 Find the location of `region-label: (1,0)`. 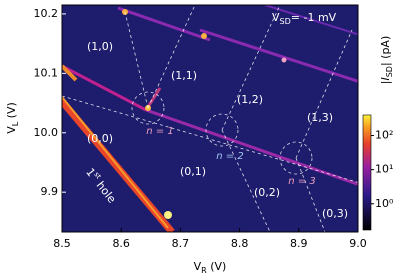

region-label: (1,0) is located at coordinates (100, 46).